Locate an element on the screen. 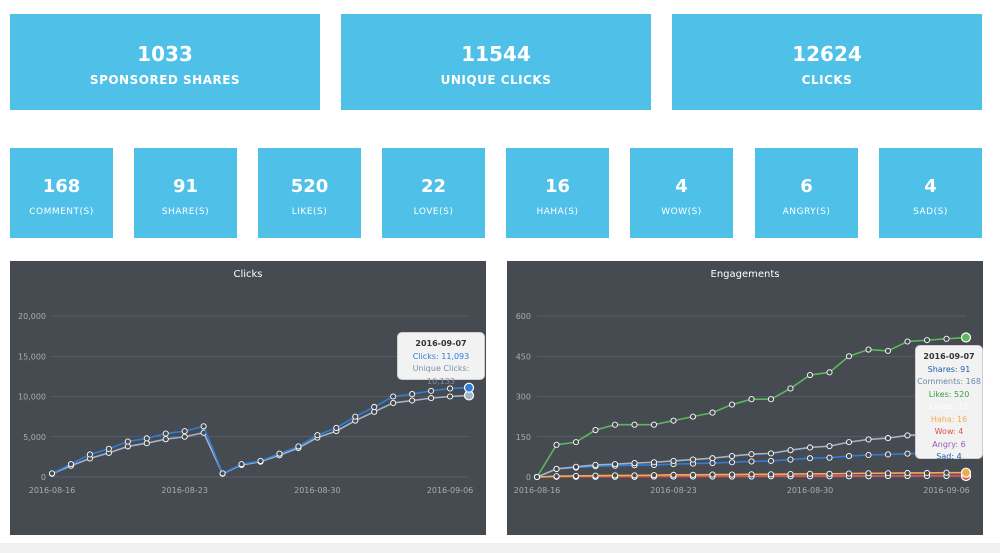 The width and height of the screenshot is (1000, 553). stat-tile-sad: 4 SAD(S) is located at coordinates (930, 193).